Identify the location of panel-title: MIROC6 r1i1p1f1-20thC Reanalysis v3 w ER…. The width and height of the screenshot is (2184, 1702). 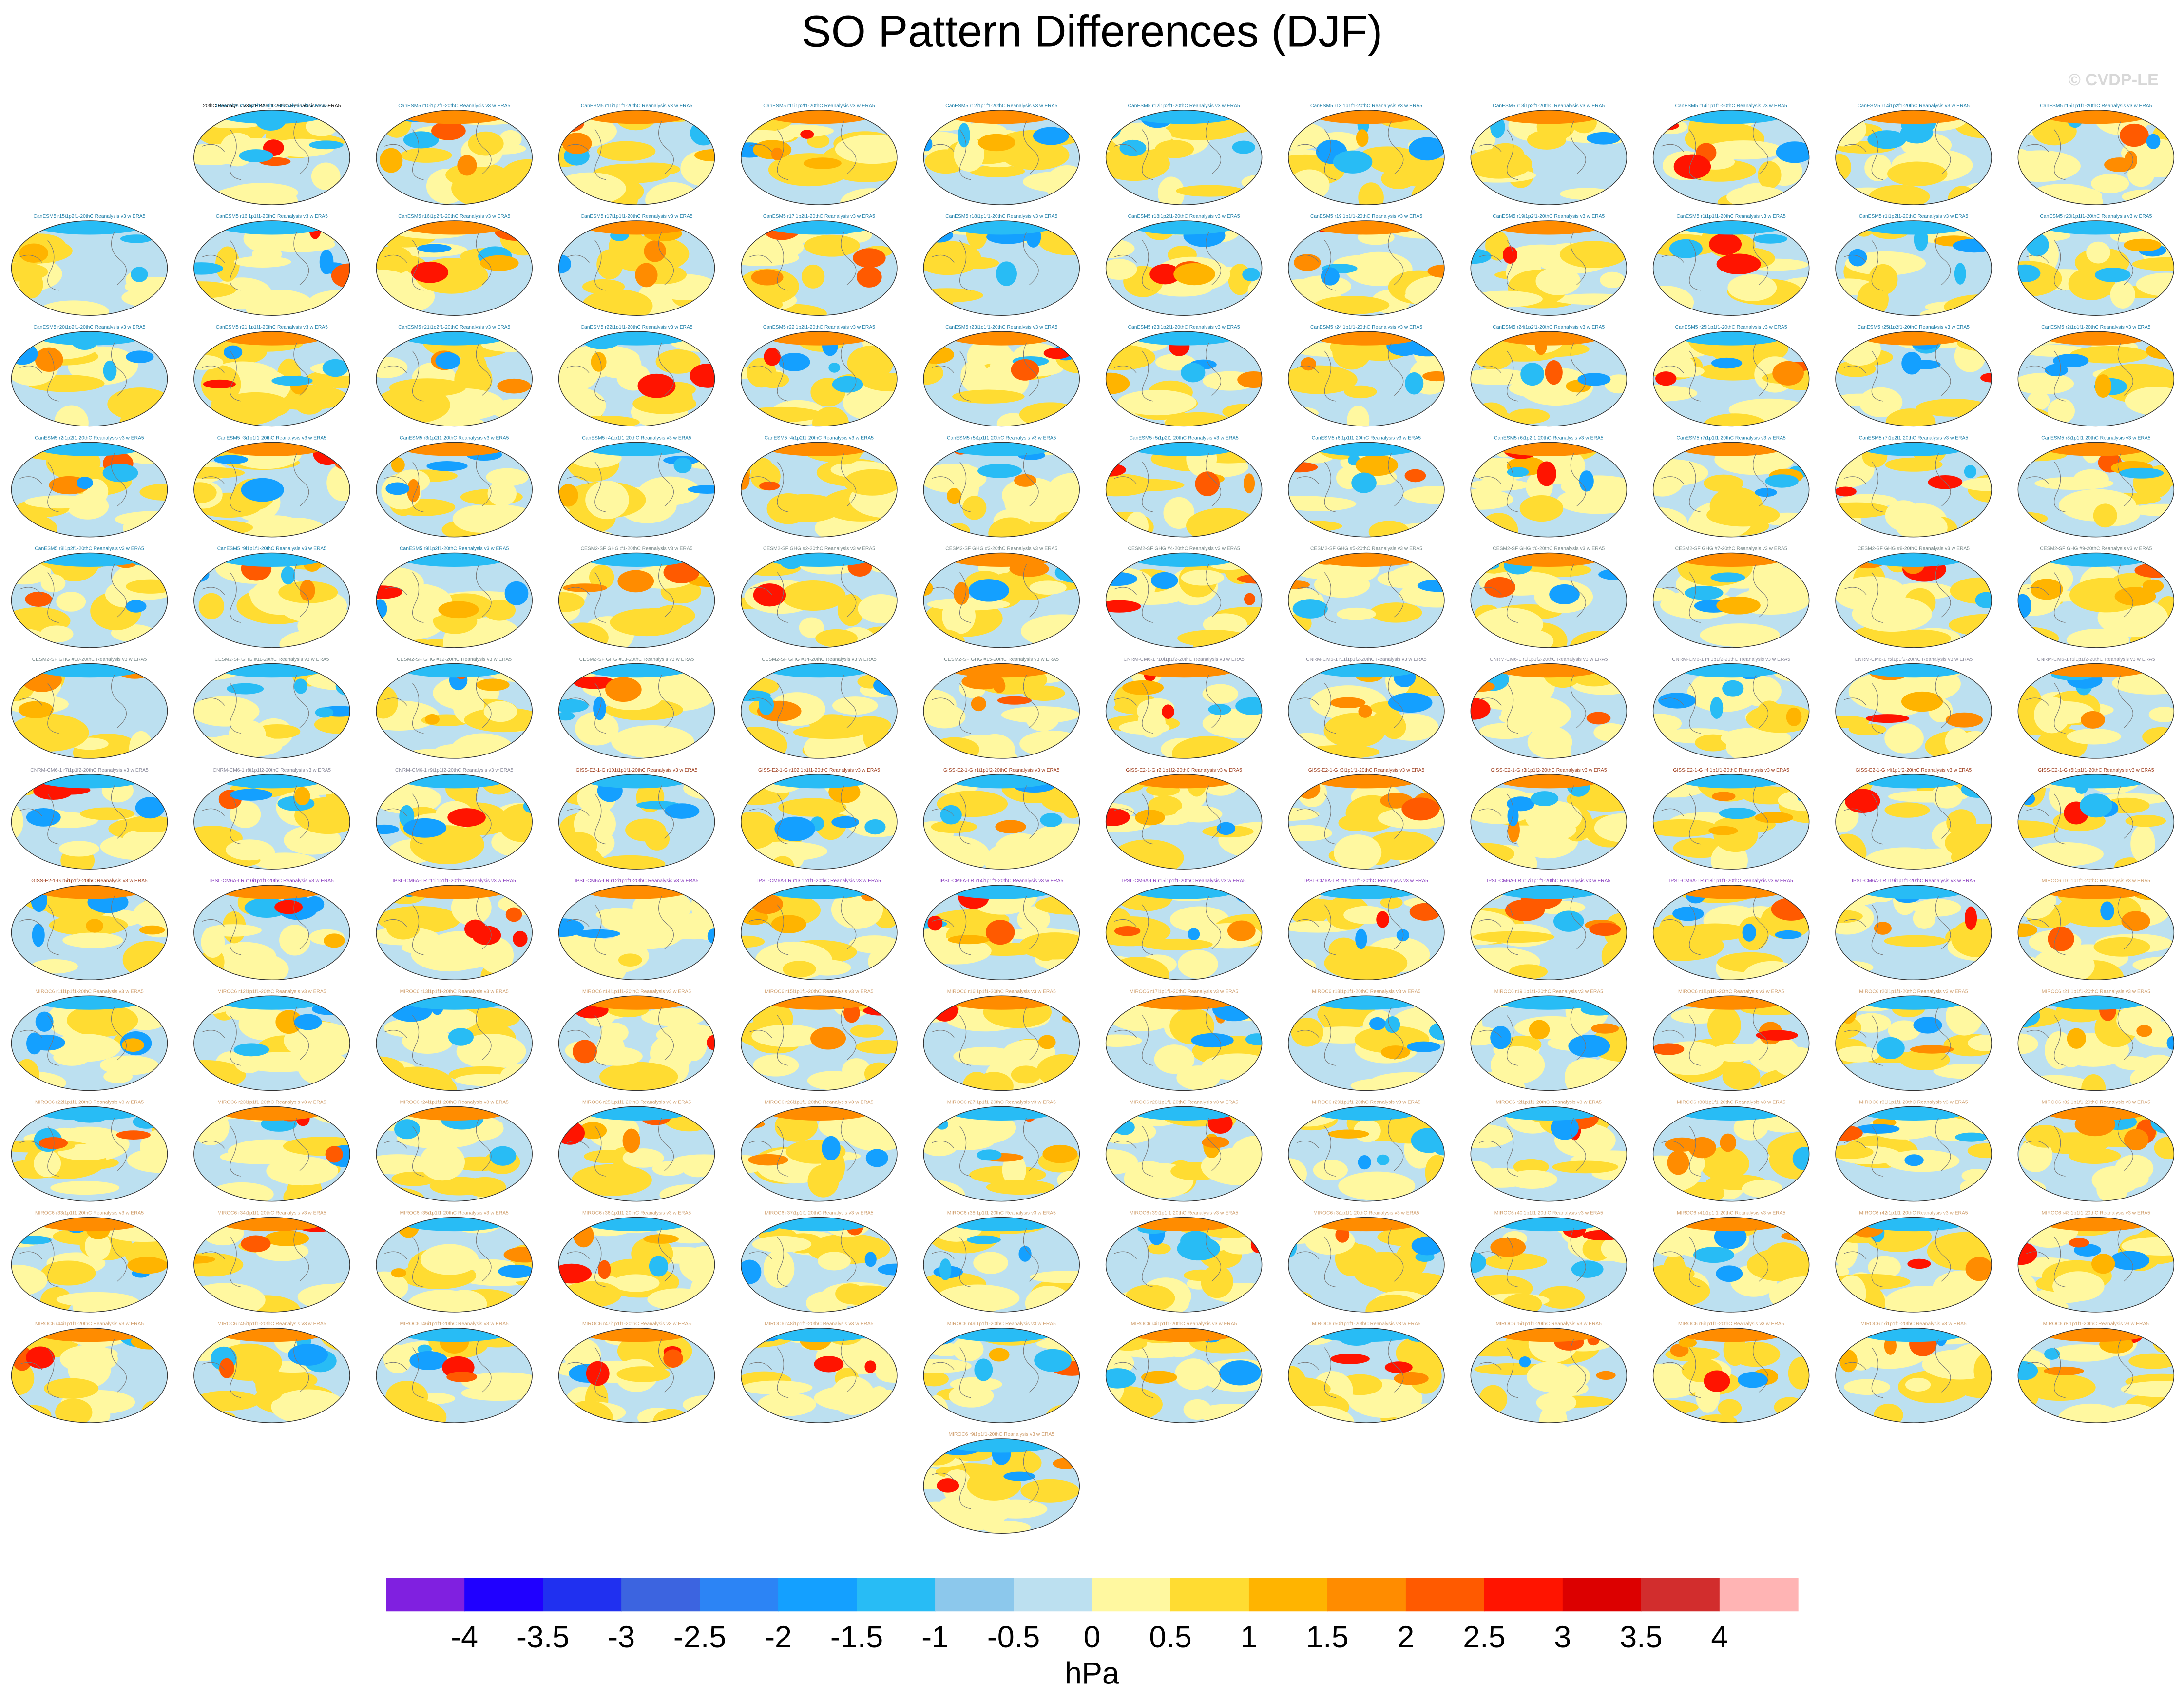
(1731, 992).